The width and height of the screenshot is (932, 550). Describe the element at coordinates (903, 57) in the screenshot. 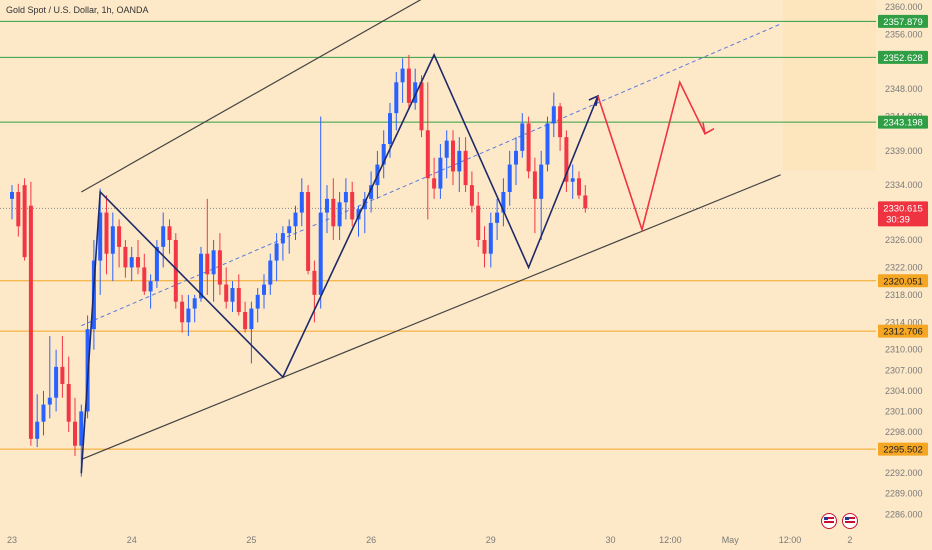

I see `price-tag: 2352.628` at that location.